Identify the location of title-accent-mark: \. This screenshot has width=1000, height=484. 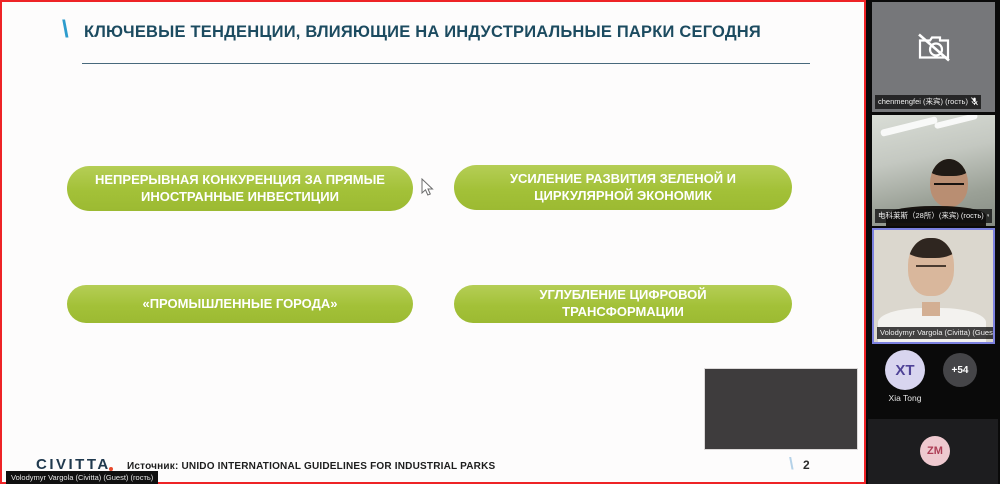
(65, 29).